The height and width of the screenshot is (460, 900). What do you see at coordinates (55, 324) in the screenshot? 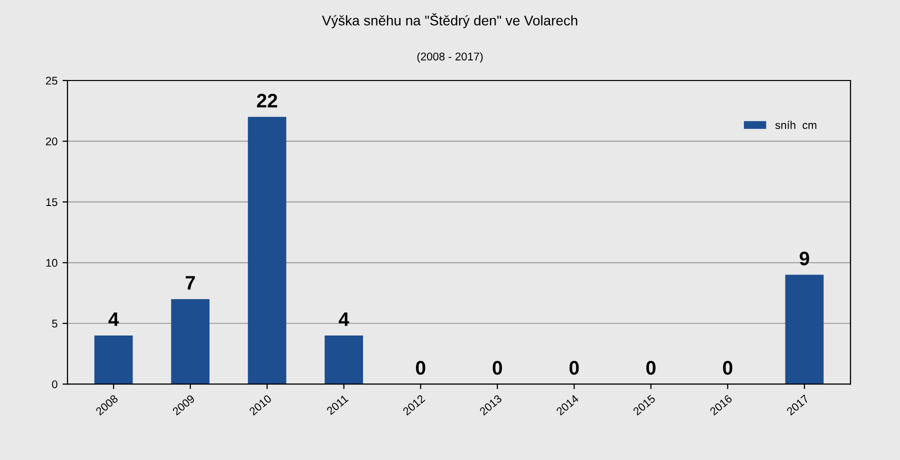
I see `y-tick-label: 5` at bounding box center [55, 324].